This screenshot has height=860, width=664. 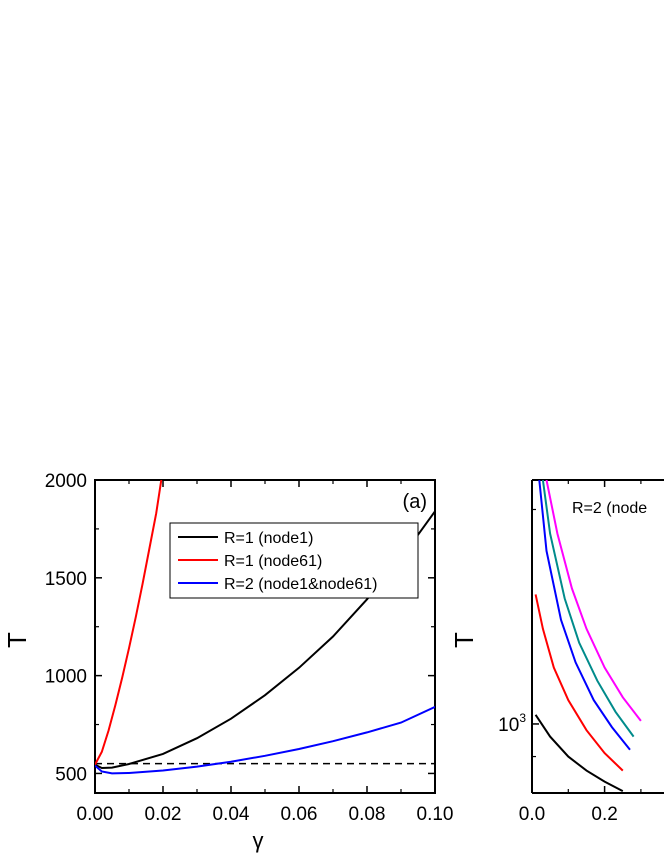 What do you see at coordinates (518, 651) in the screenshot?
I see `panel-b-y-ticks: 103` at bounding box center [518, 651].